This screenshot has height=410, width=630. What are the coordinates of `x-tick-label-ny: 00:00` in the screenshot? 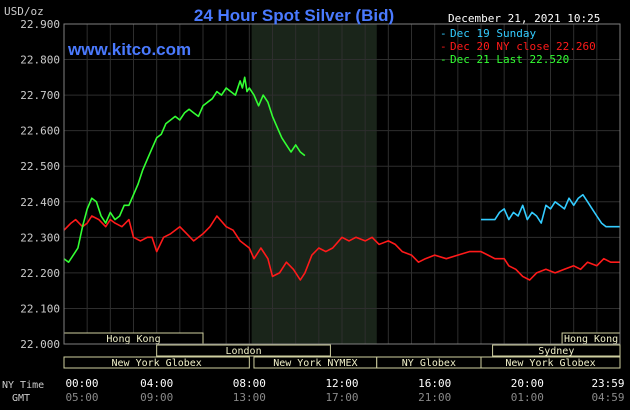 It's located at (81, 383).